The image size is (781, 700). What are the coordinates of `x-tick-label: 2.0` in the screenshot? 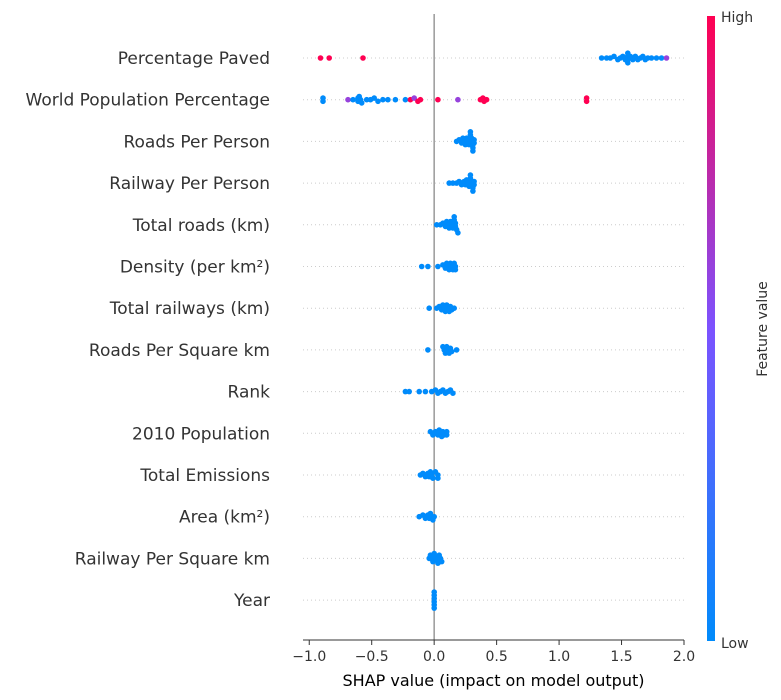 It's located at (684, 657).